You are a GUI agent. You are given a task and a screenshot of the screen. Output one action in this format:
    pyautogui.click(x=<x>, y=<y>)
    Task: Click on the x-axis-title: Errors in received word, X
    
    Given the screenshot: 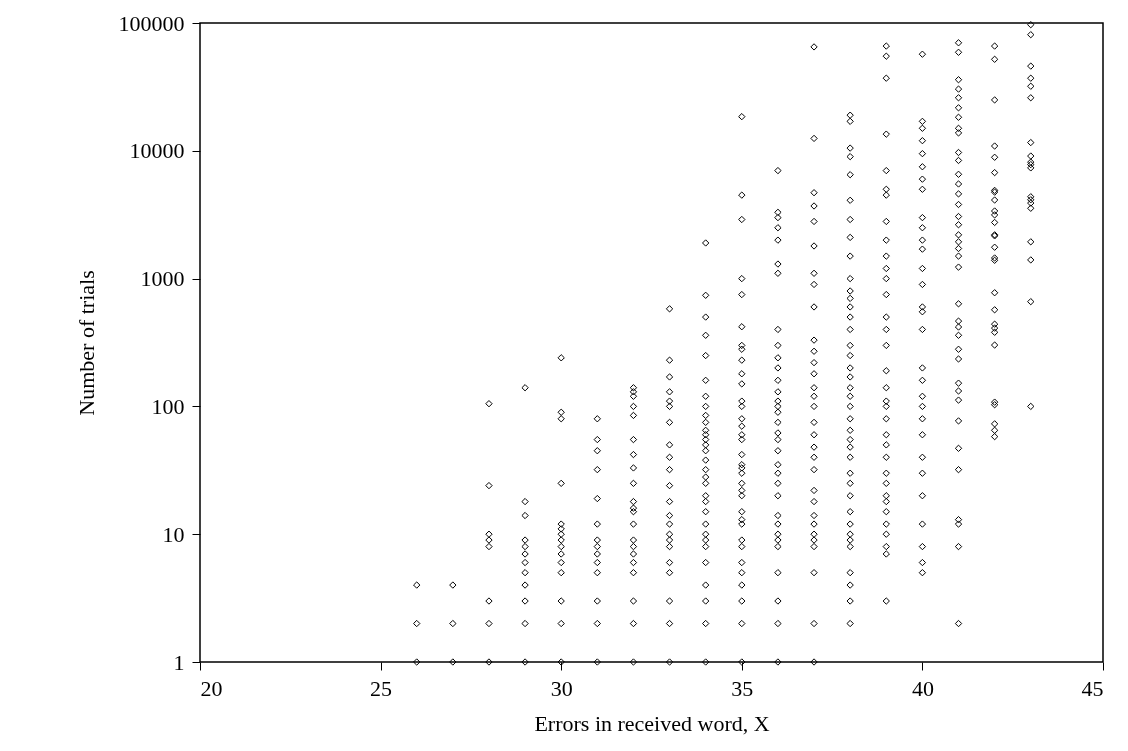 What is the action you would take?
    pyautogui.click(x=652, y=723)
    